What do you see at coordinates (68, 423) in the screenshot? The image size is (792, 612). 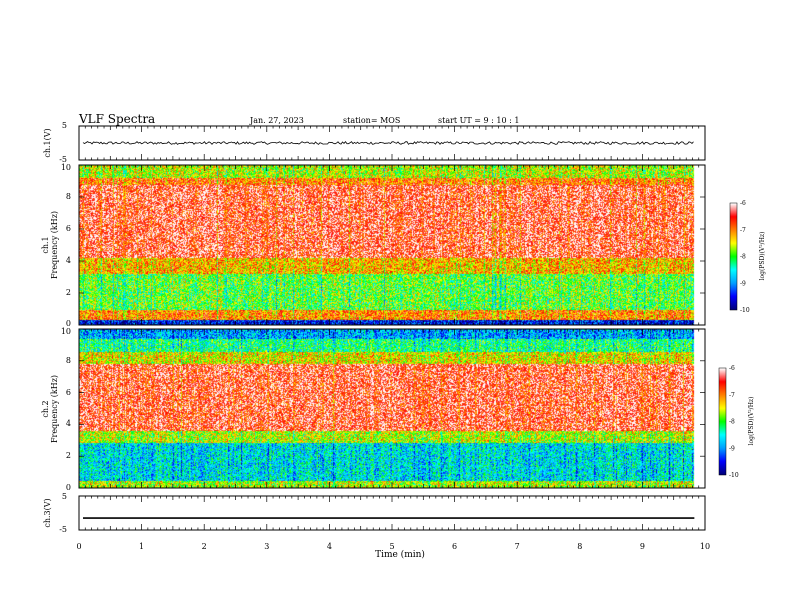 I see `ch2-ytick-4: 4` at bounding box center [68, 423].